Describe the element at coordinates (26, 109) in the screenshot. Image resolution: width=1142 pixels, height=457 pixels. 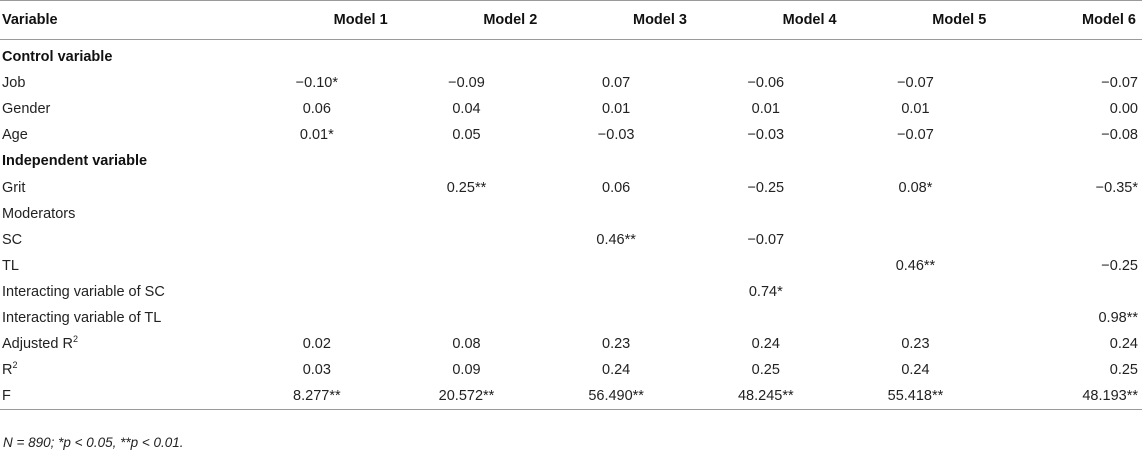
I see `variable-label-text: Gender` at that location.